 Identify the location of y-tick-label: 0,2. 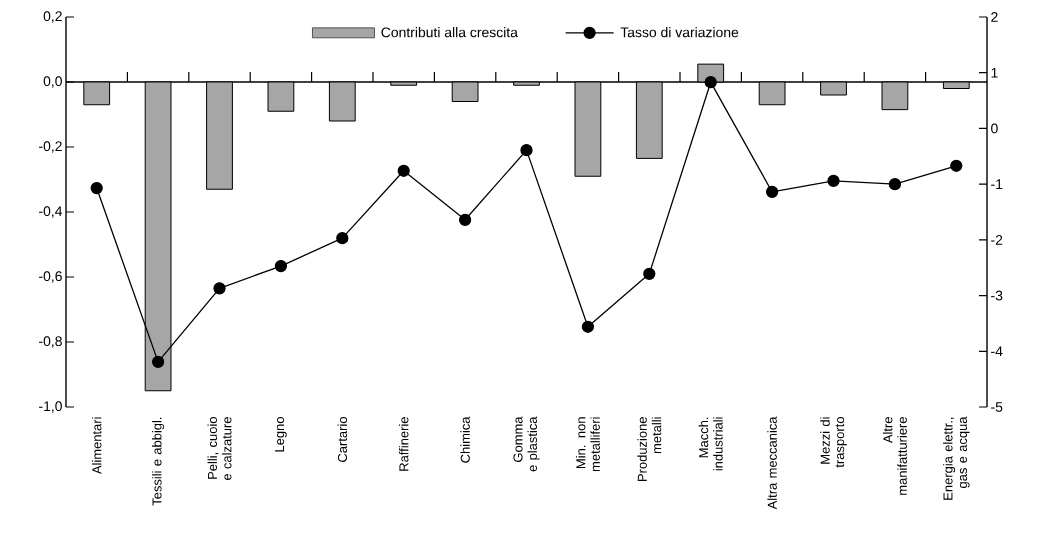
(52, 17).